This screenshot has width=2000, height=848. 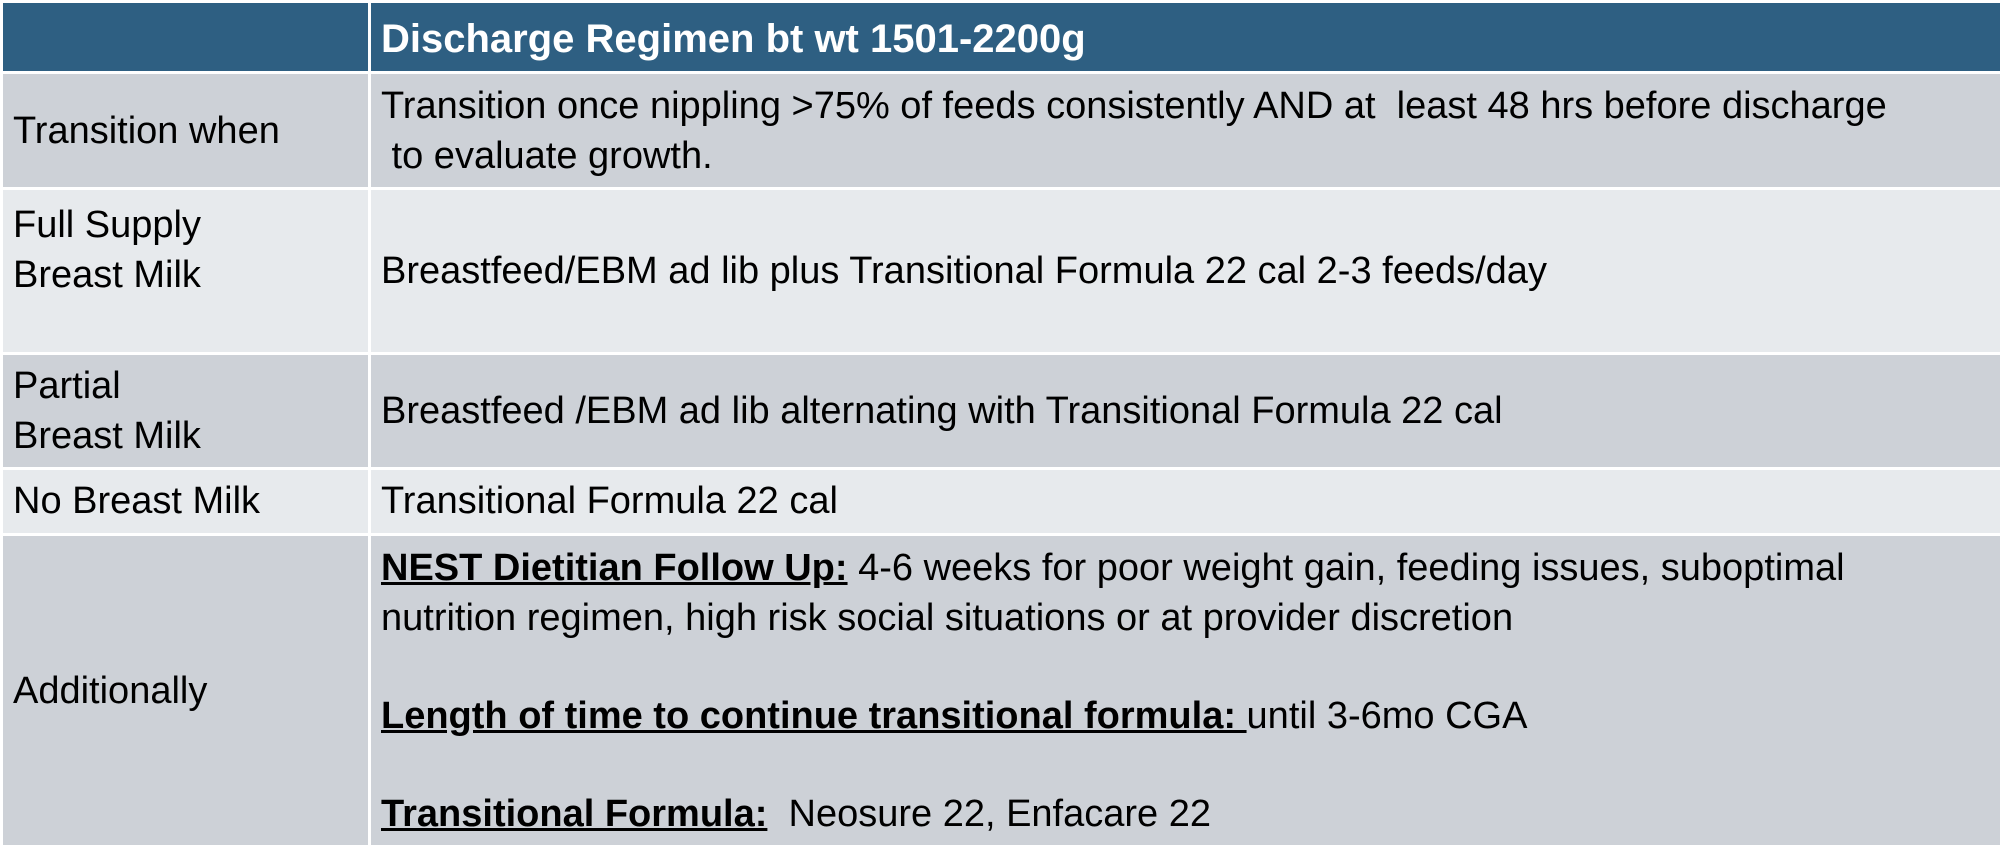 I want to click on row-label-no-breast-milk: No Breast Milk, so click(x=185, y=501).